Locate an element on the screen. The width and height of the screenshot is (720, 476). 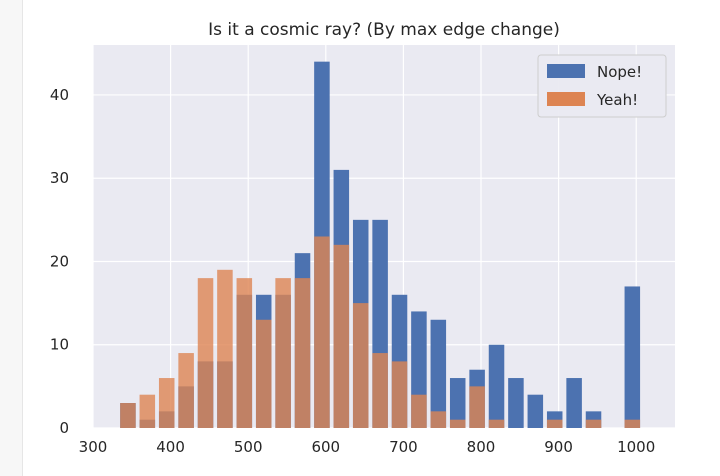
y-tick-label: 40 is located at coordinates (59, 95).